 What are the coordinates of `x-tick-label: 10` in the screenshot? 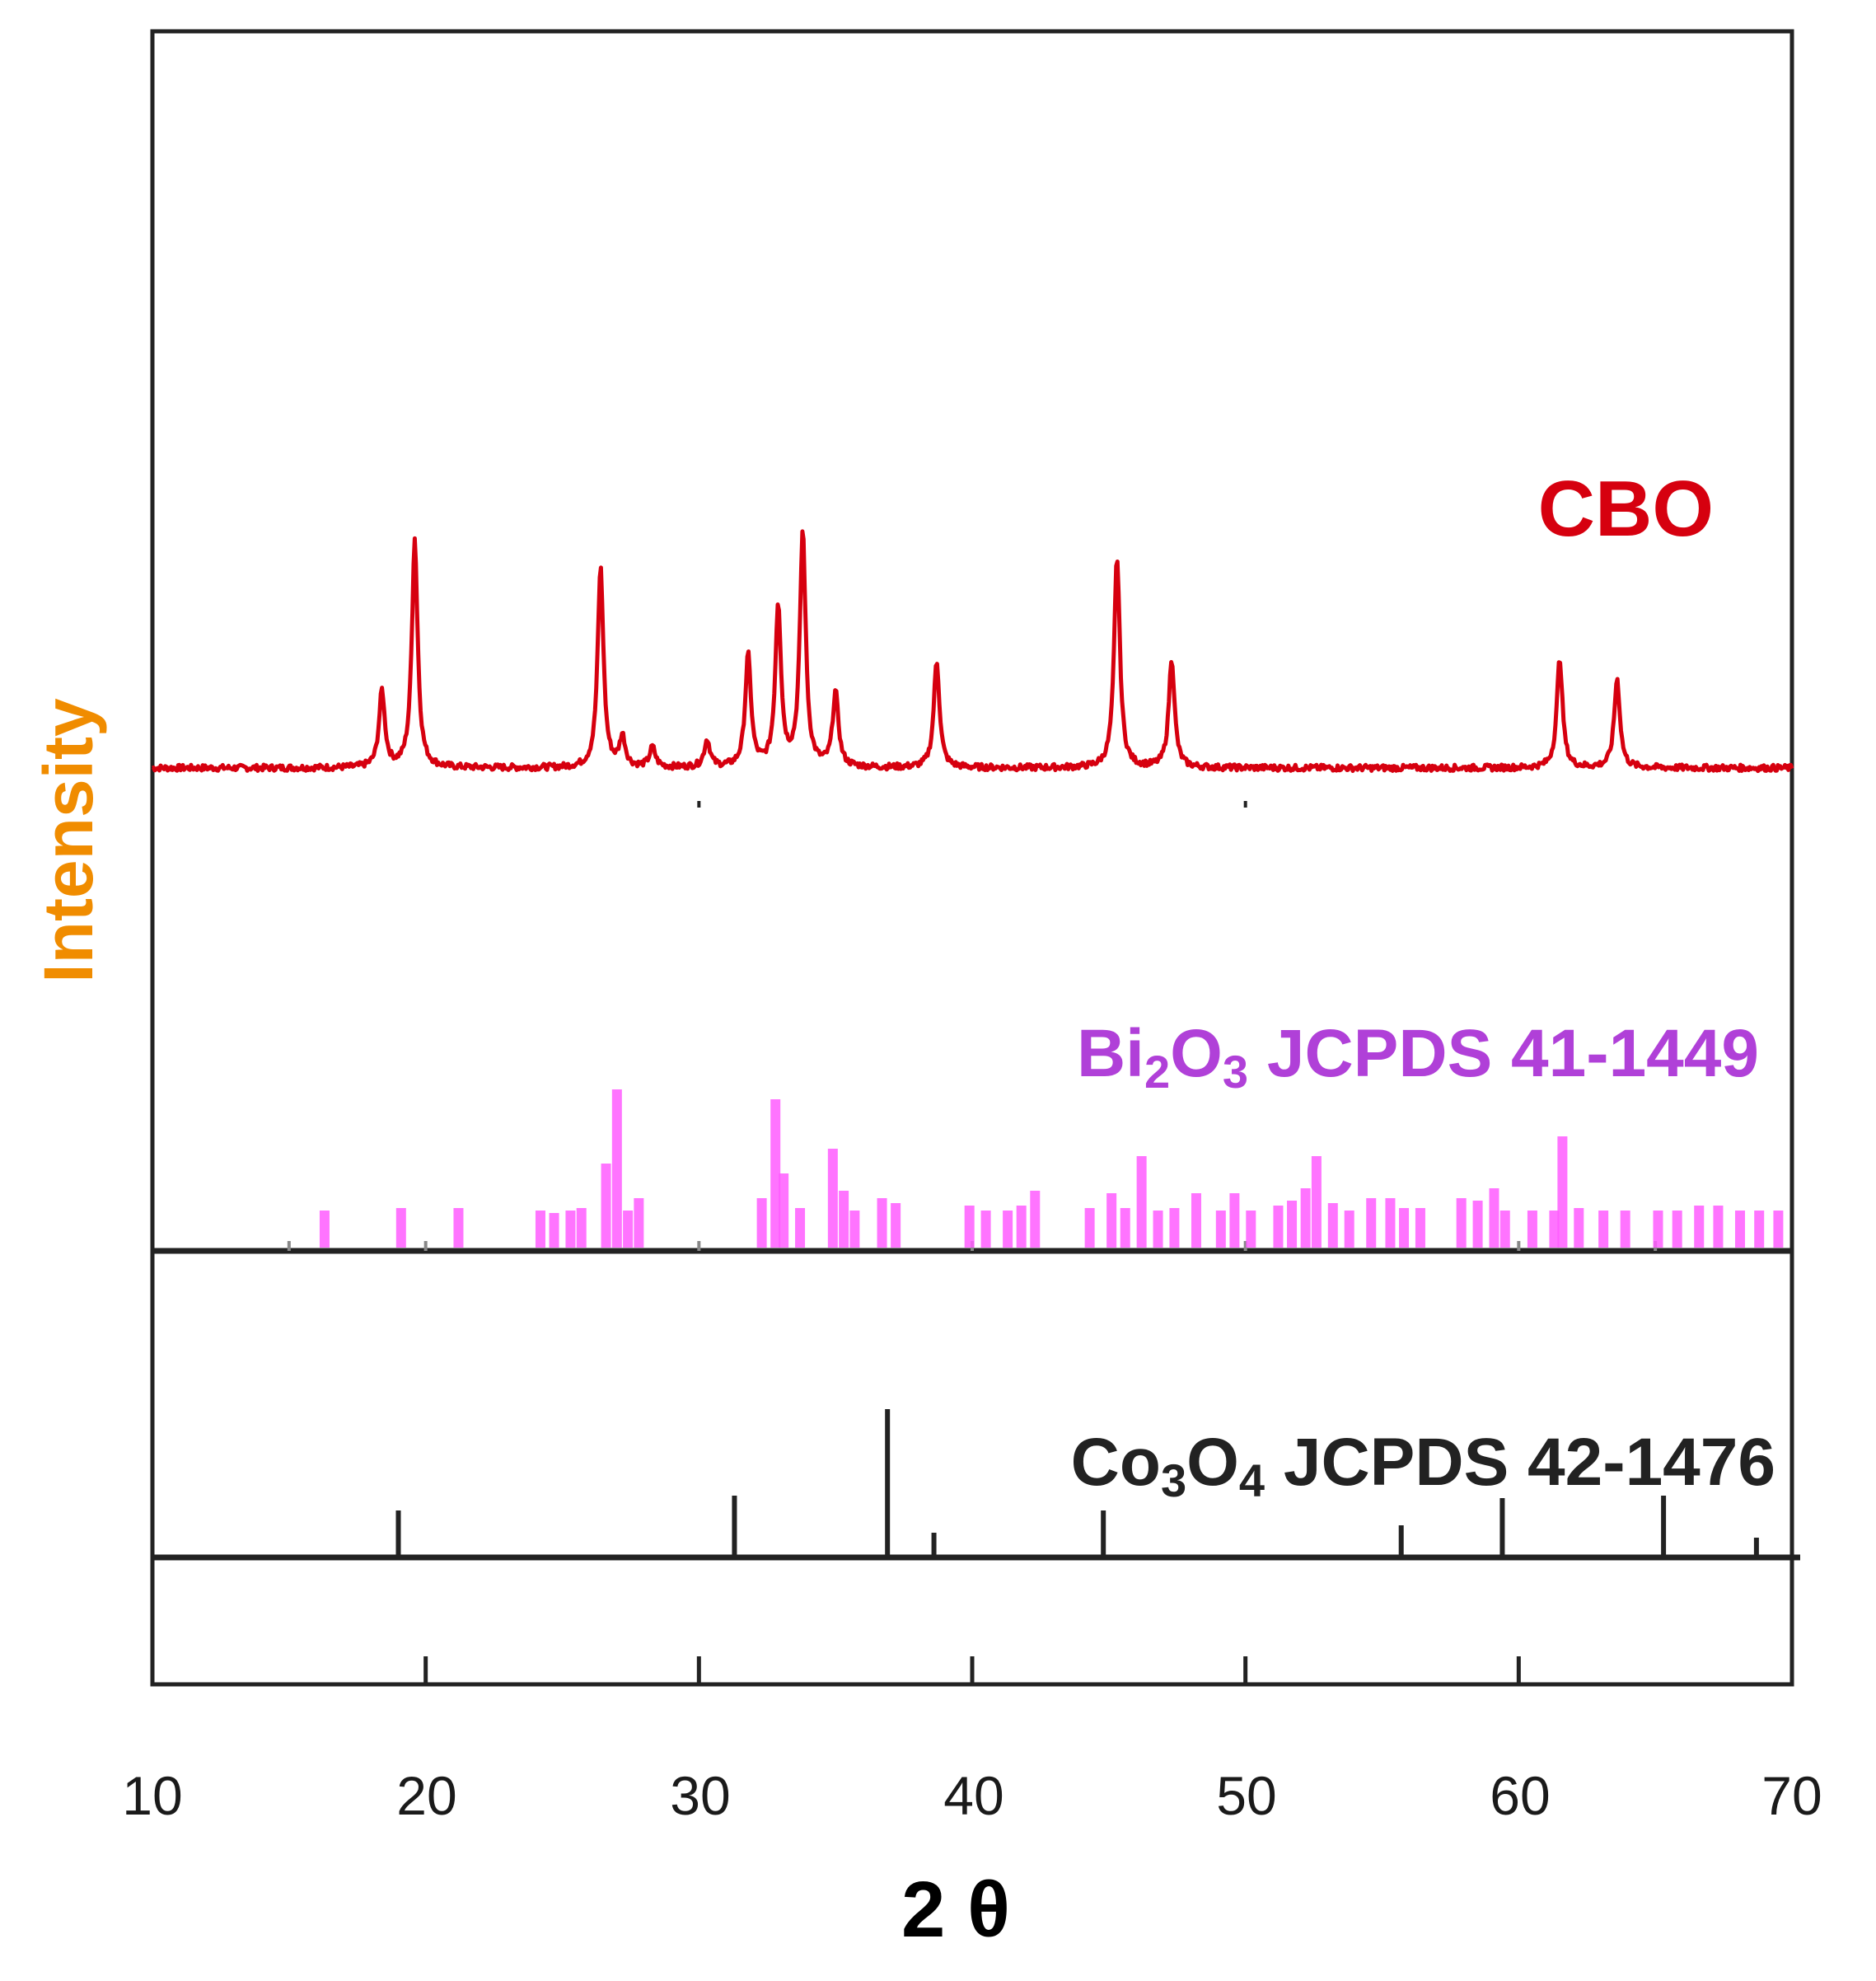 It's located at (152, 1796).